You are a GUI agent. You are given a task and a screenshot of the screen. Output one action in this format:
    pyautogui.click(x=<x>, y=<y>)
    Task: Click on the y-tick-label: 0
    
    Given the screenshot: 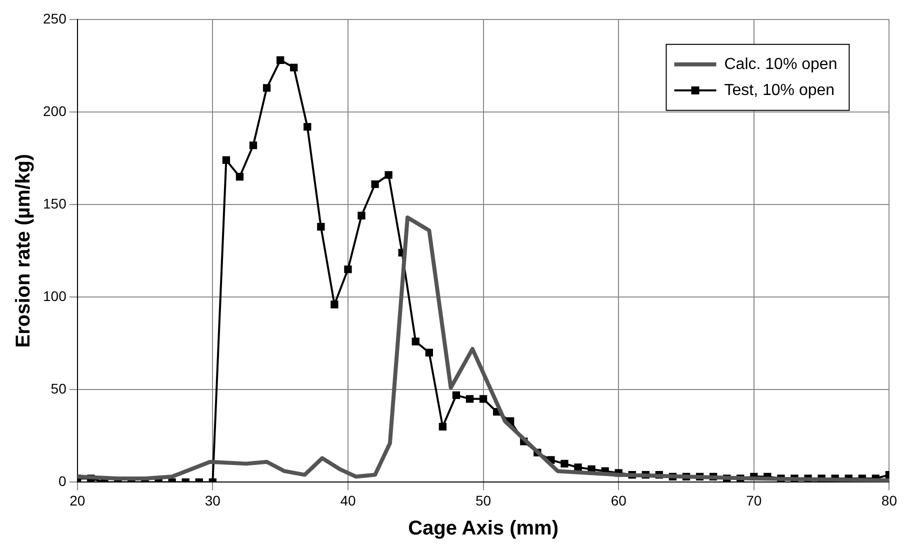 What is the action you would take?
    pyautogui.click(x=62, y=481)
    